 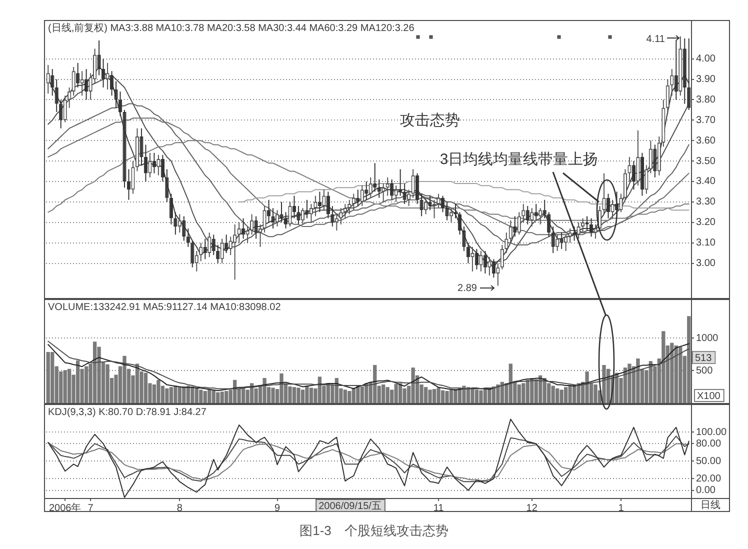 I want to click on x-tick-label: 11, so click(x=438, y=508).